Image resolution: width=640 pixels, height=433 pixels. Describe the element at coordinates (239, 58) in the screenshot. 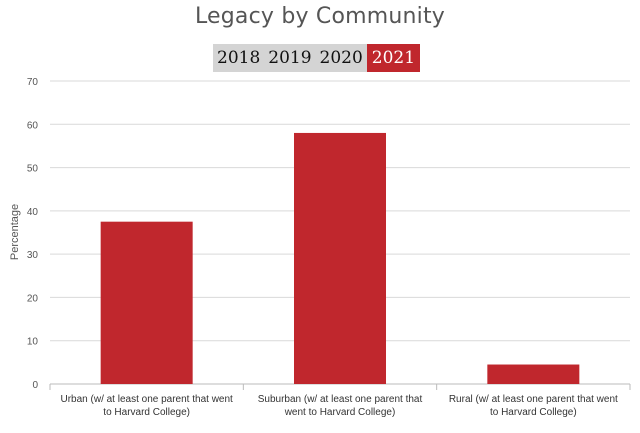

I see `tab-2018: 2018` at that location.